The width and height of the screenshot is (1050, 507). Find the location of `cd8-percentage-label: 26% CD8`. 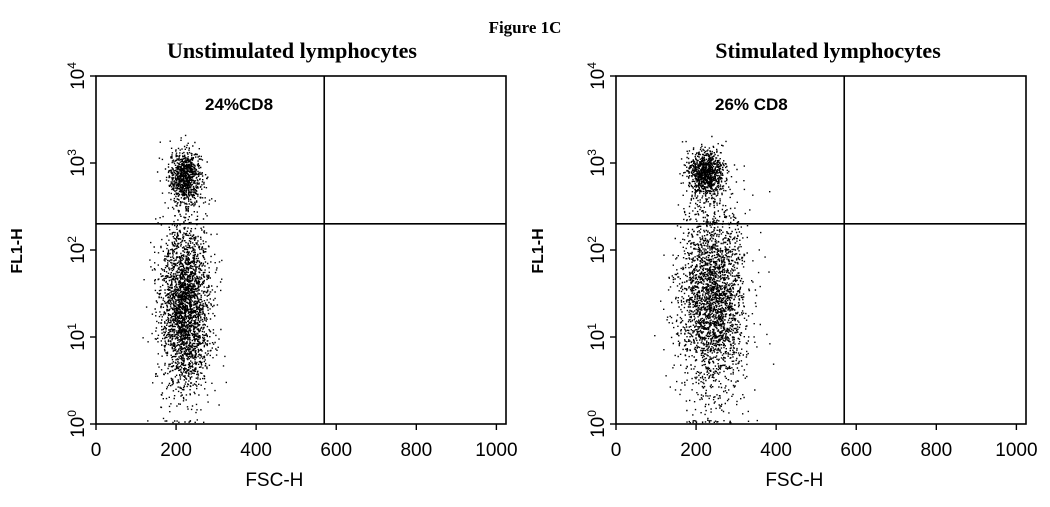

cd8-percentage-label: 26% CD8 is located at coordinates (751, 104).